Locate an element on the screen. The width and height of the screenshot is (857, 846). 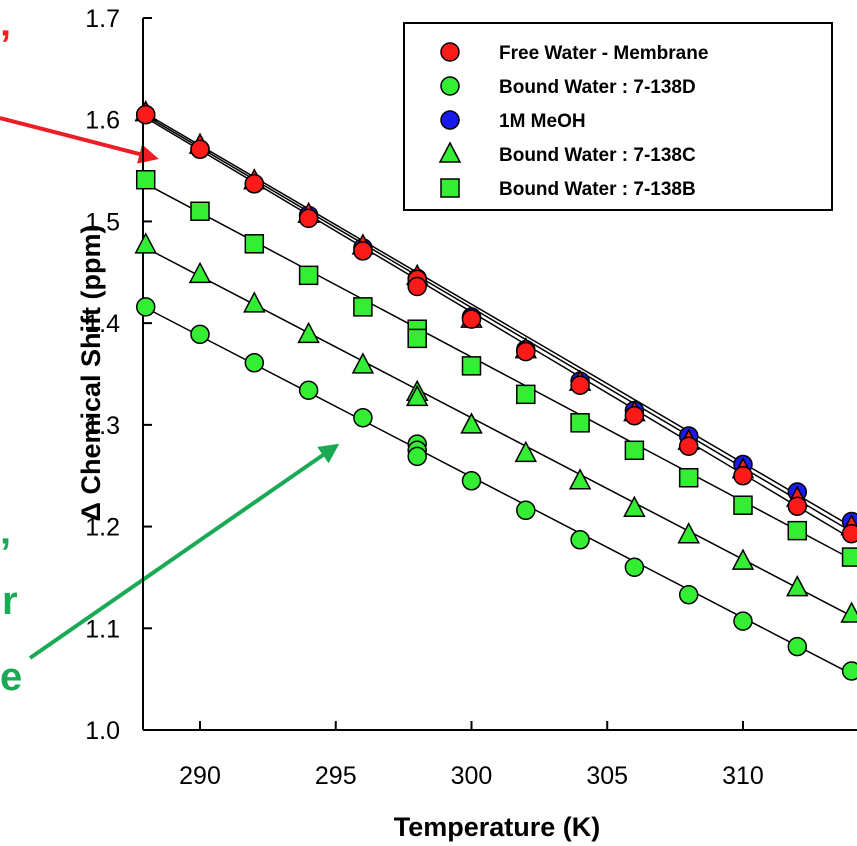
y-tick-label: 1.6 is located at coordinates (102, 121).